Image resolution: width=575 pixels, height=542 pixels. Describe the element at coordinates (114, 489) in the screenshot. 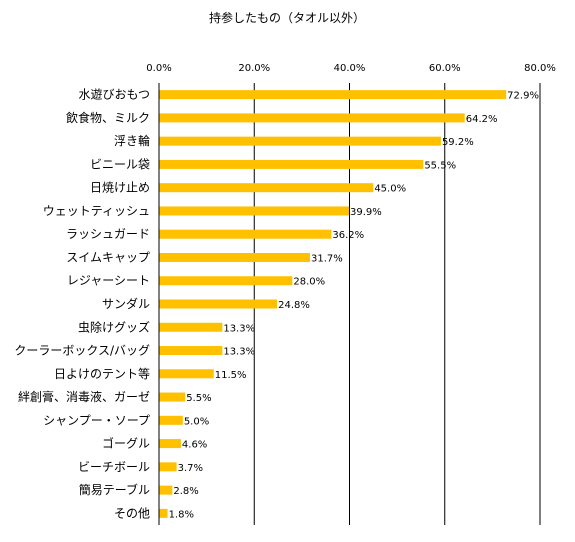

I see `category-label: 簡易テーブル` at that location.